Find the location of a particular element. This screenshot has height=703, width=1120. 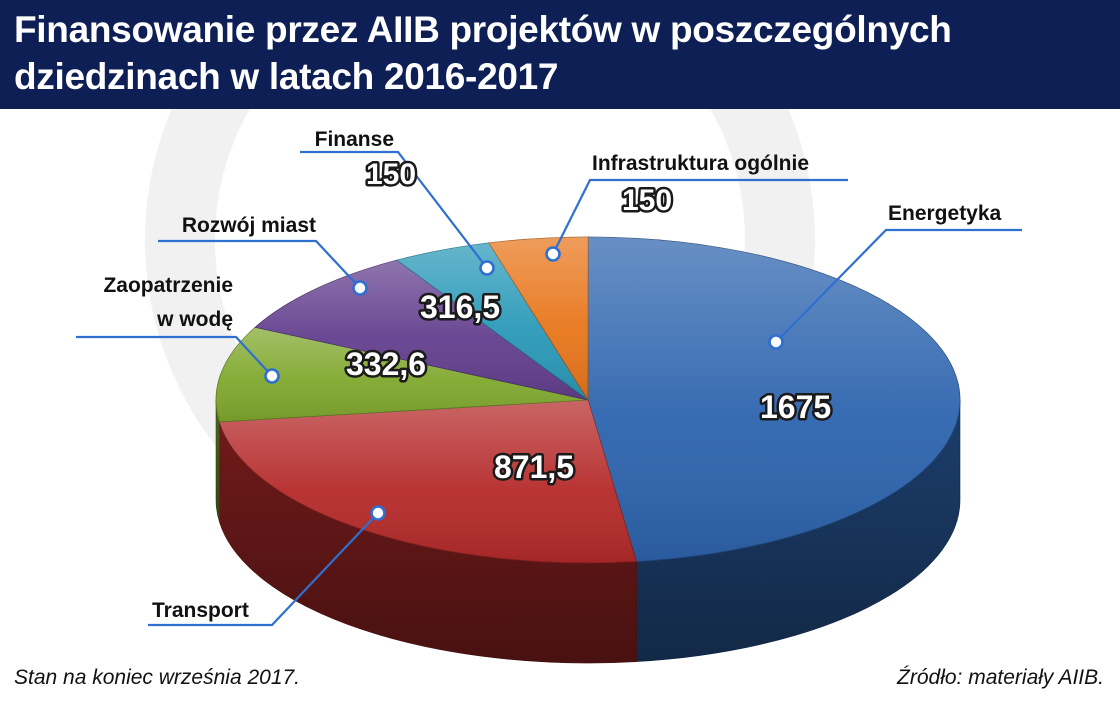

slice-side-shade-energetyka is located at coordinates (798, 531).